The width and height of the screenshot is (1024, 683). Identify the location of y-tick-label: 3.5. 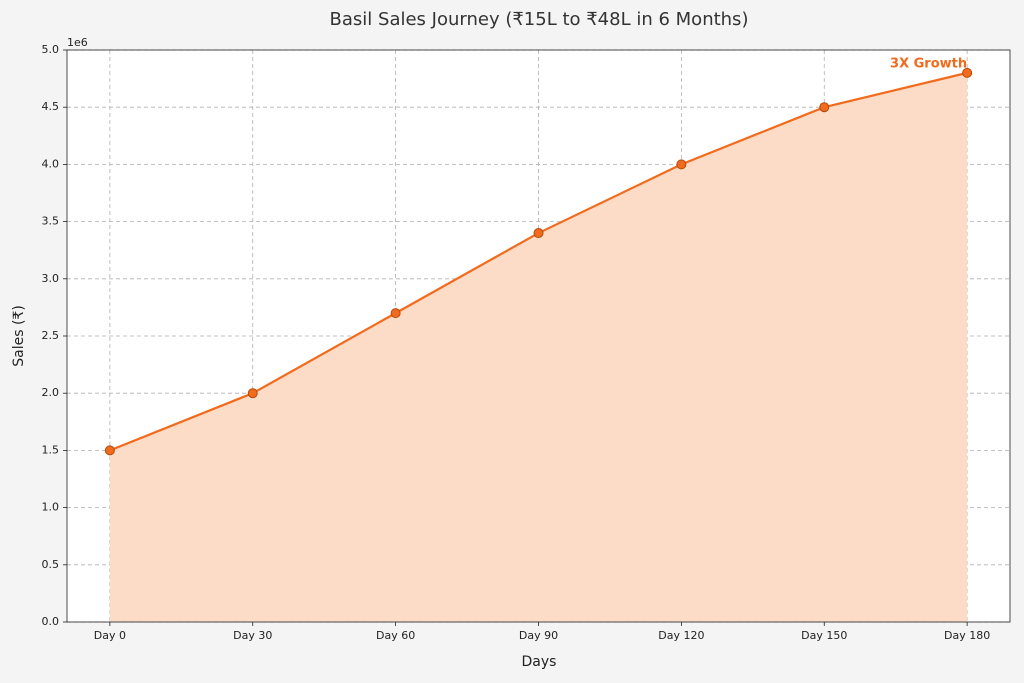
(51, 221).